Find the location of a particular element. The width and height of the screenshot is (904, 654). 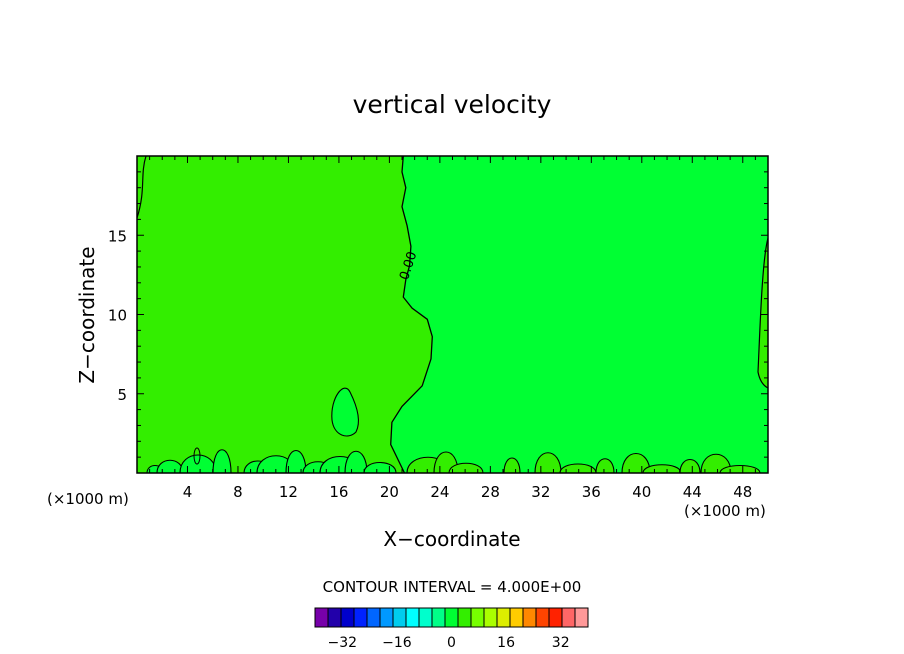

x-tick-label: 20 is located at coordinates (389, 492).